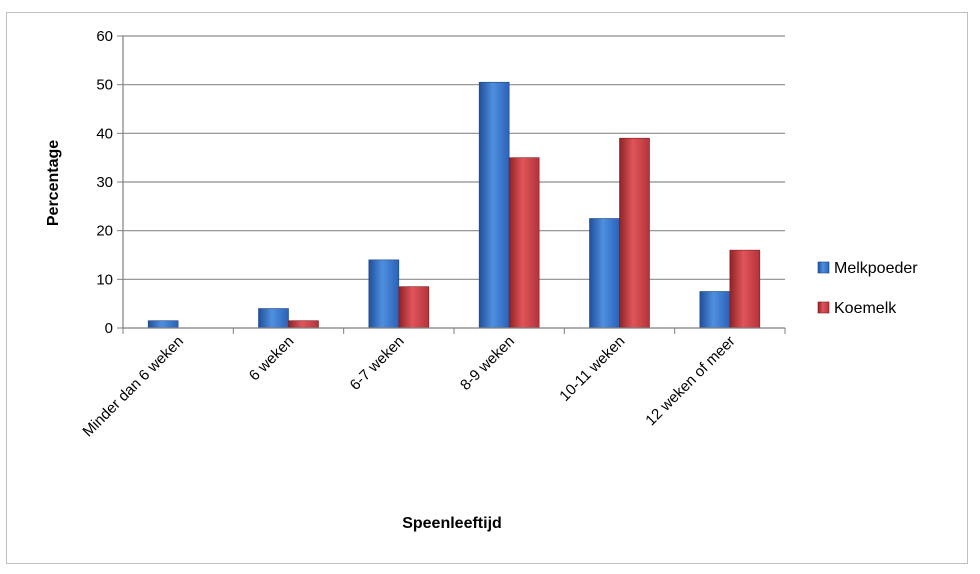 This screenshot has height=574, width=980. I want to click on x-axis-title: Speenleeftijd, so click(452, 523).